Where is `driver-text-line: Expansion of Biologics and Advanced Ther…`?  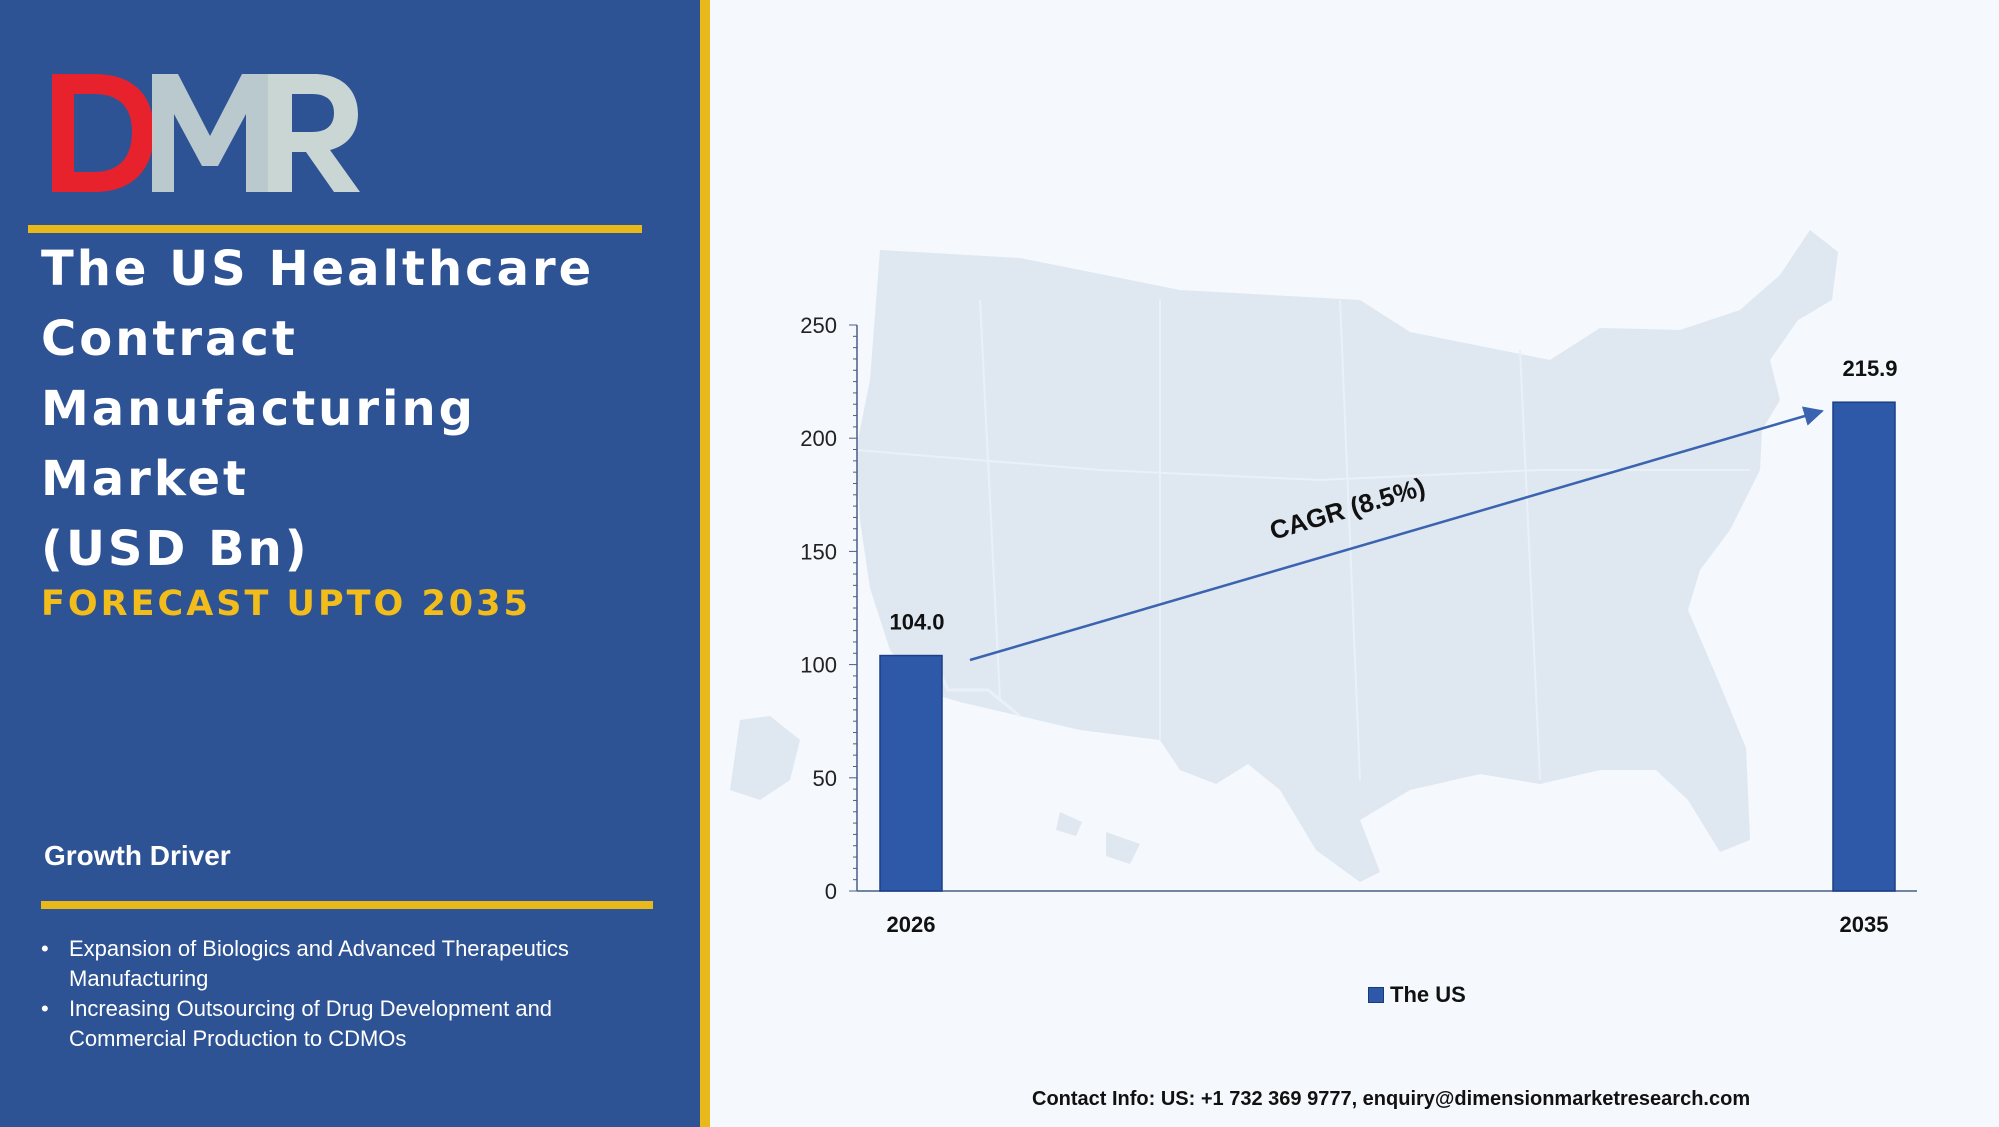
driver-text-line: Expansion of Biologics and Advanced Ther… is located at coordinates (319, 948).